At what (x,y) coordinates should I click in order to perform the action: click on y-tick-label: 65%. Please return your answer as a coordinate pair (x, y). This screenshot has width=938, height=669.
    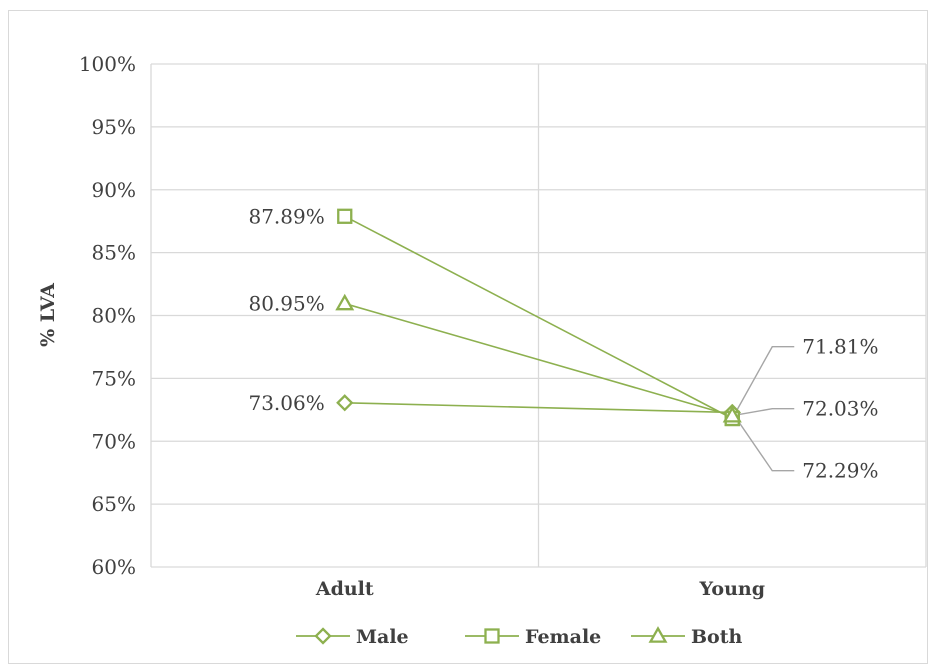
    Looking at the image, I should click on (114, 504).